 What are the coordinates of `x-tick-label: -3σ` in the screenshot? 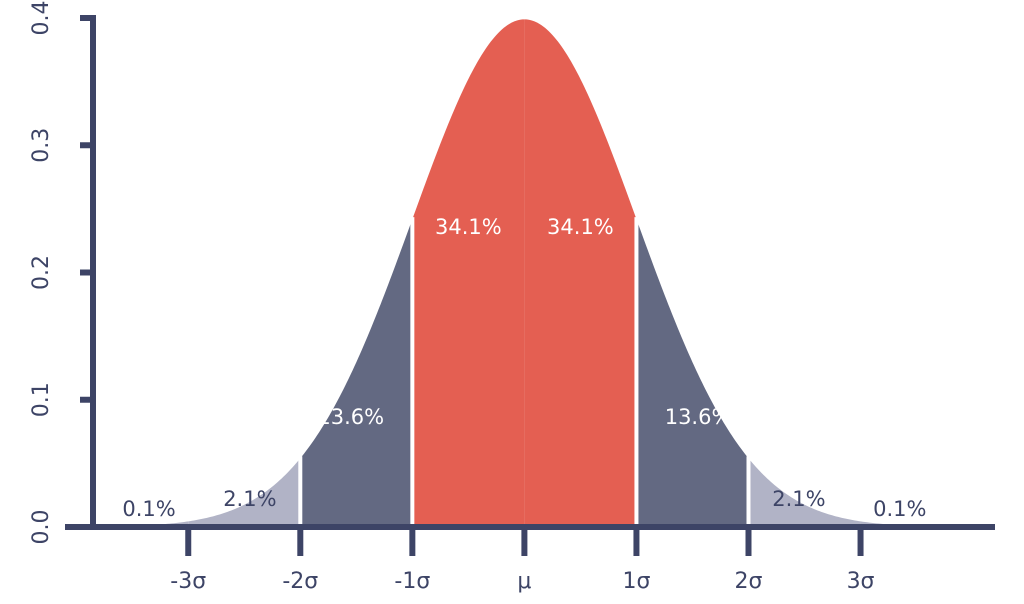 It's located at (188, 581).